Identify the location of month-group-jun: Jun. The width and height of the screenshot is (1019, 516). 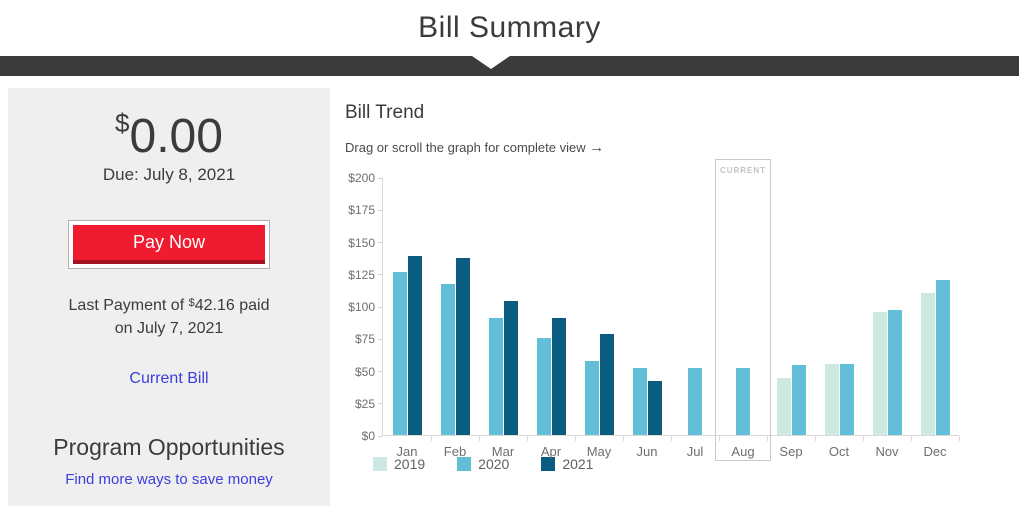
(647, 318).